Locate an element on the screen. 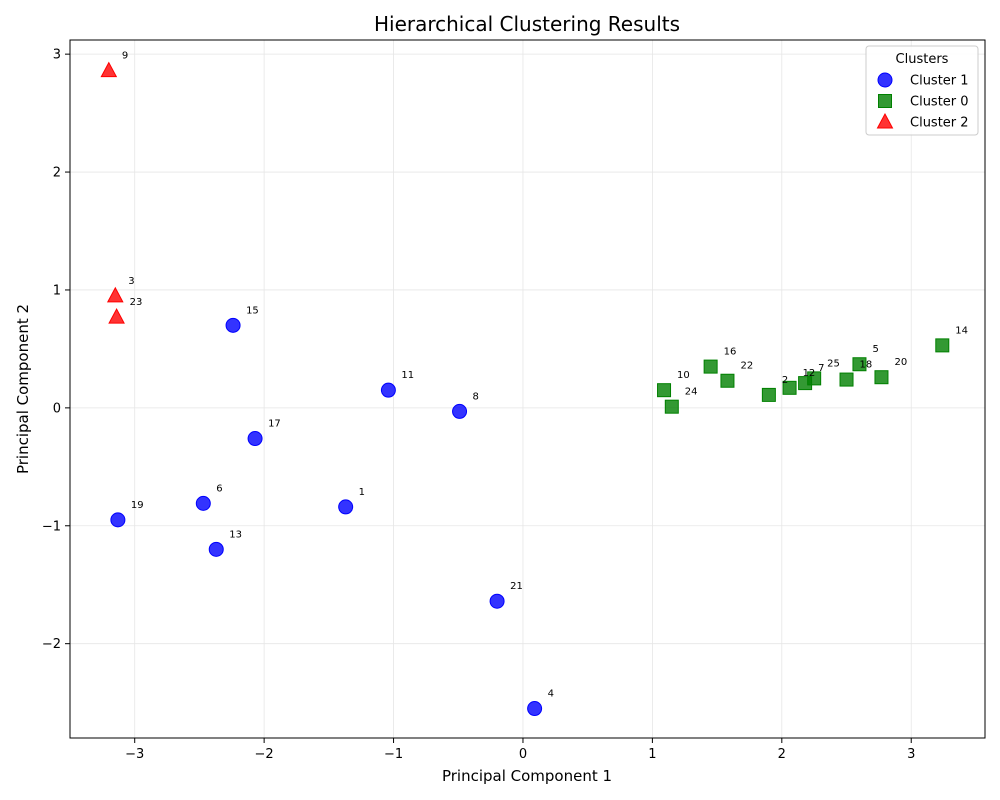 The height and width of the screenshot is (800, 1000). point-label: 8 is located at coordinates (476, 396).